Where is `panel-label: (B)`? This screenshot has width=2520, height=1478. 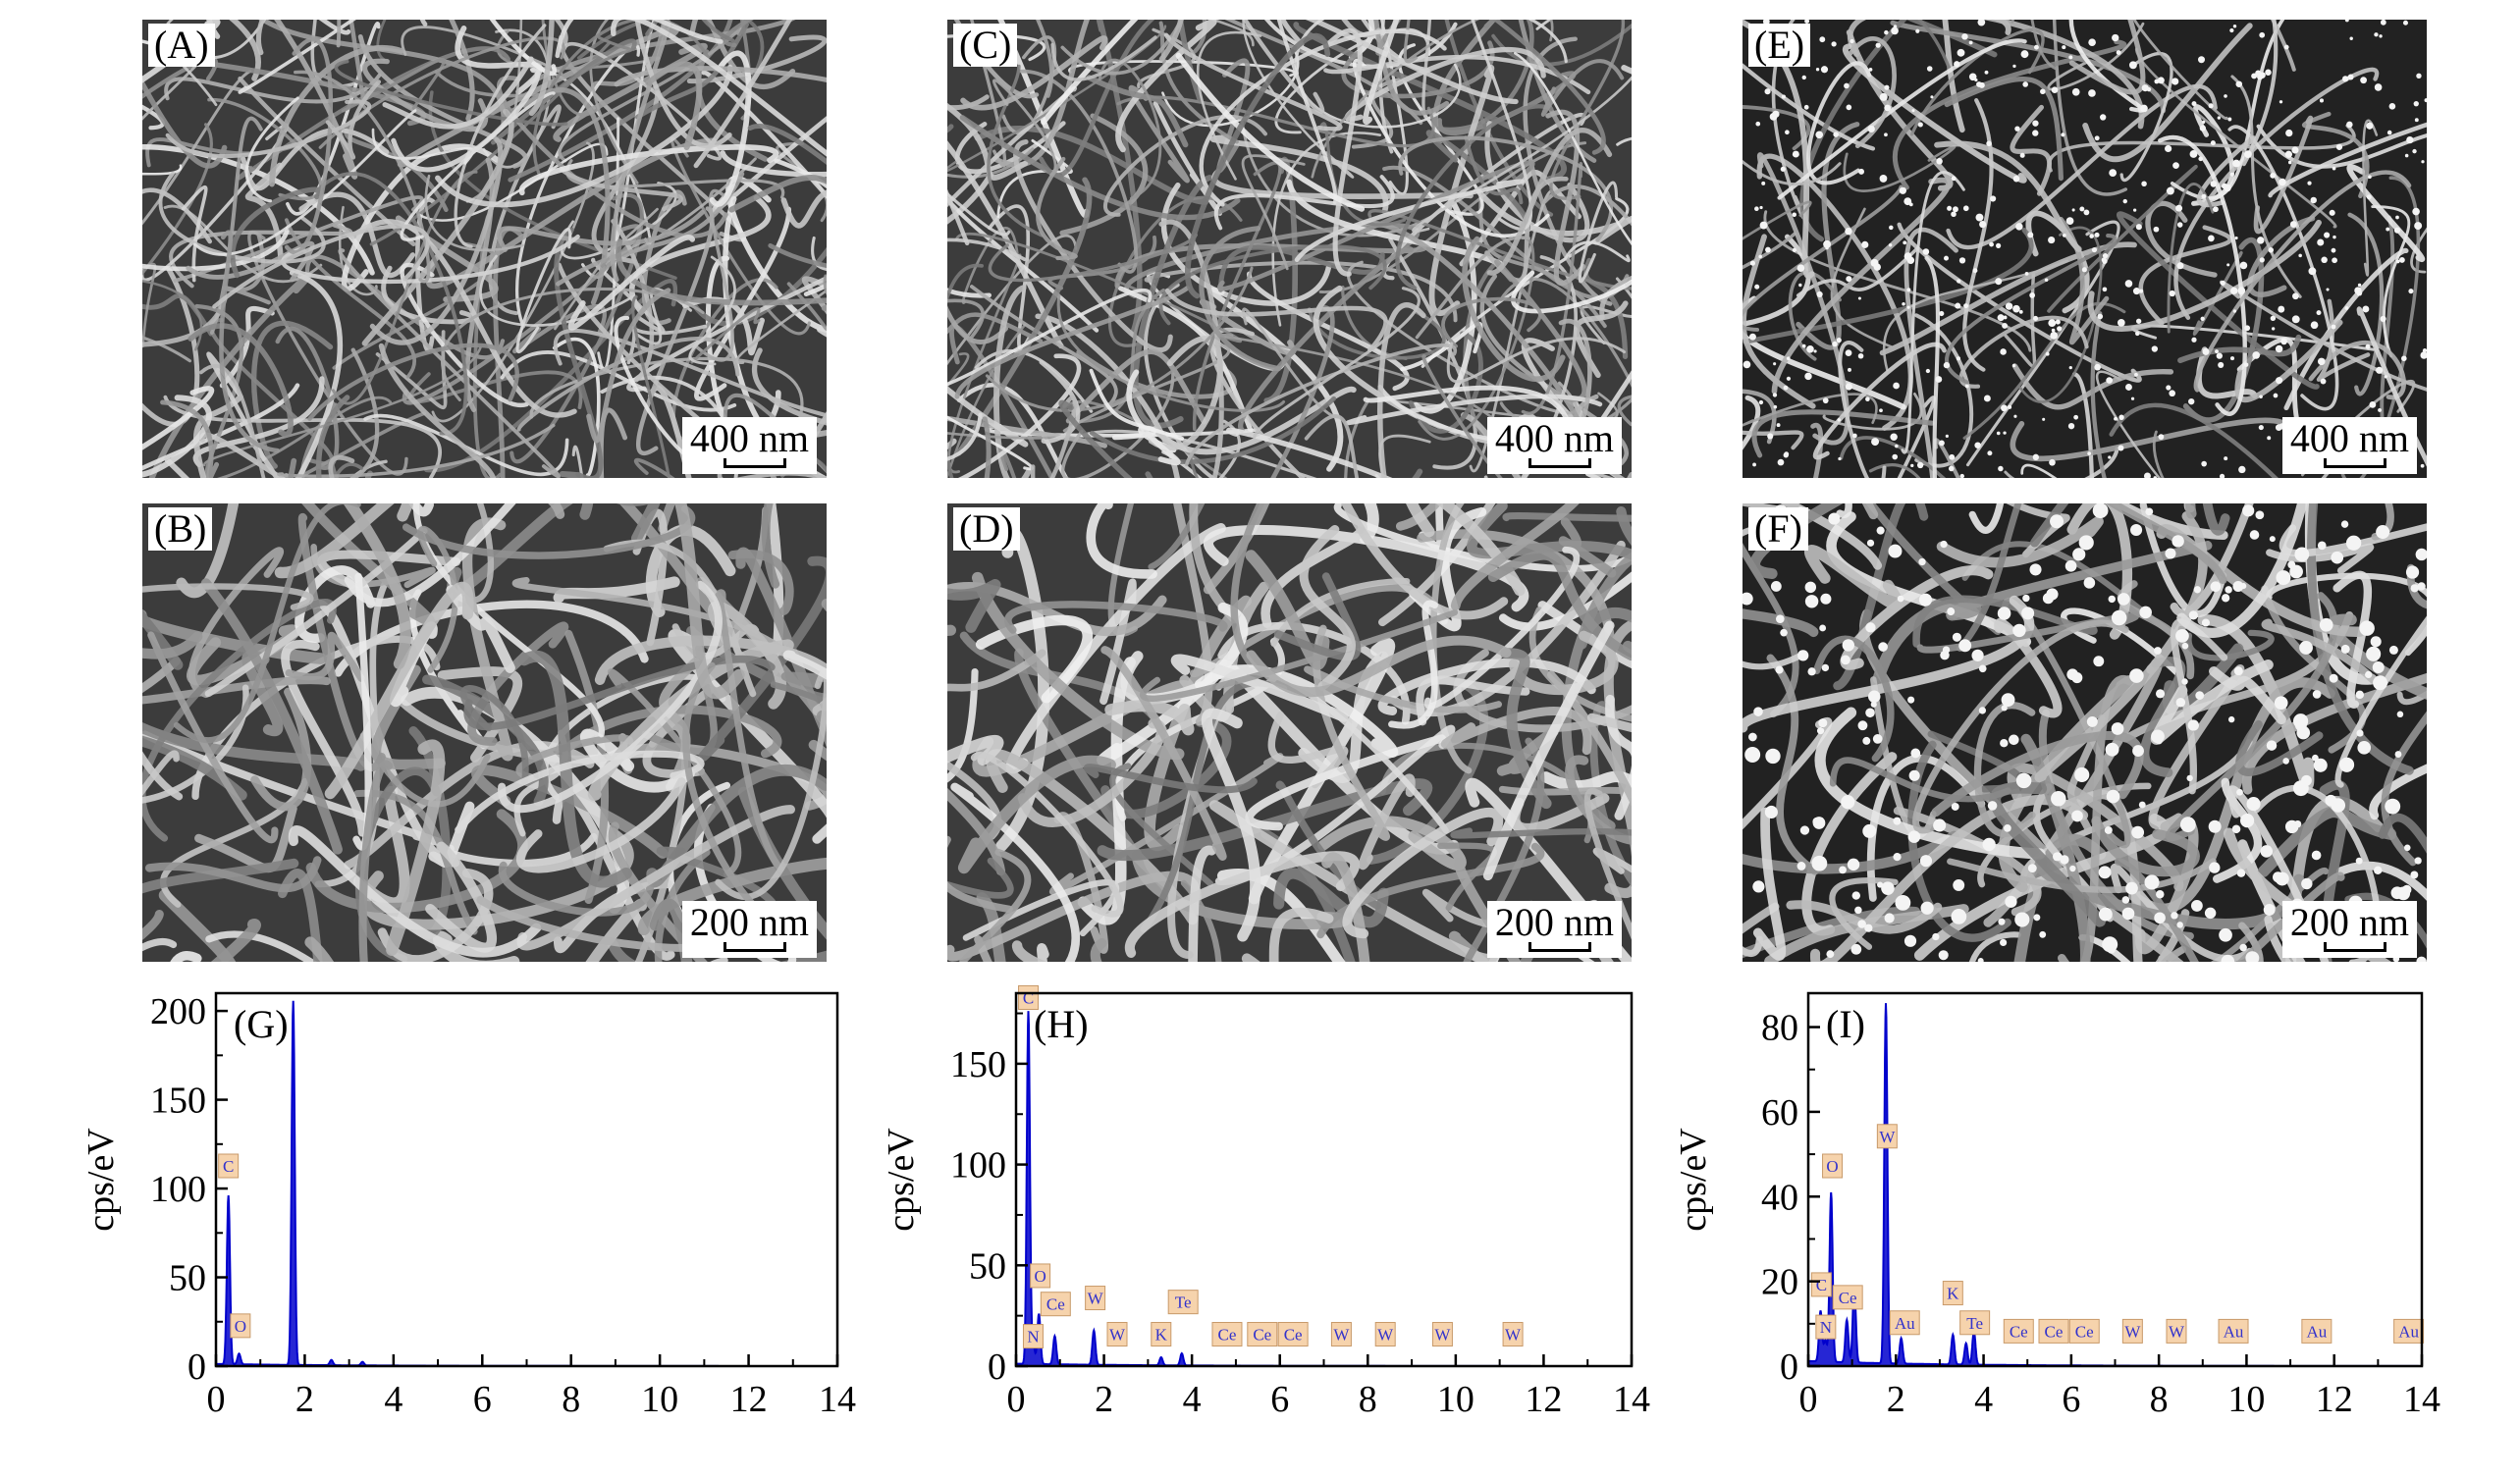 panel-label: (B) is located at coordinates (180, 529).